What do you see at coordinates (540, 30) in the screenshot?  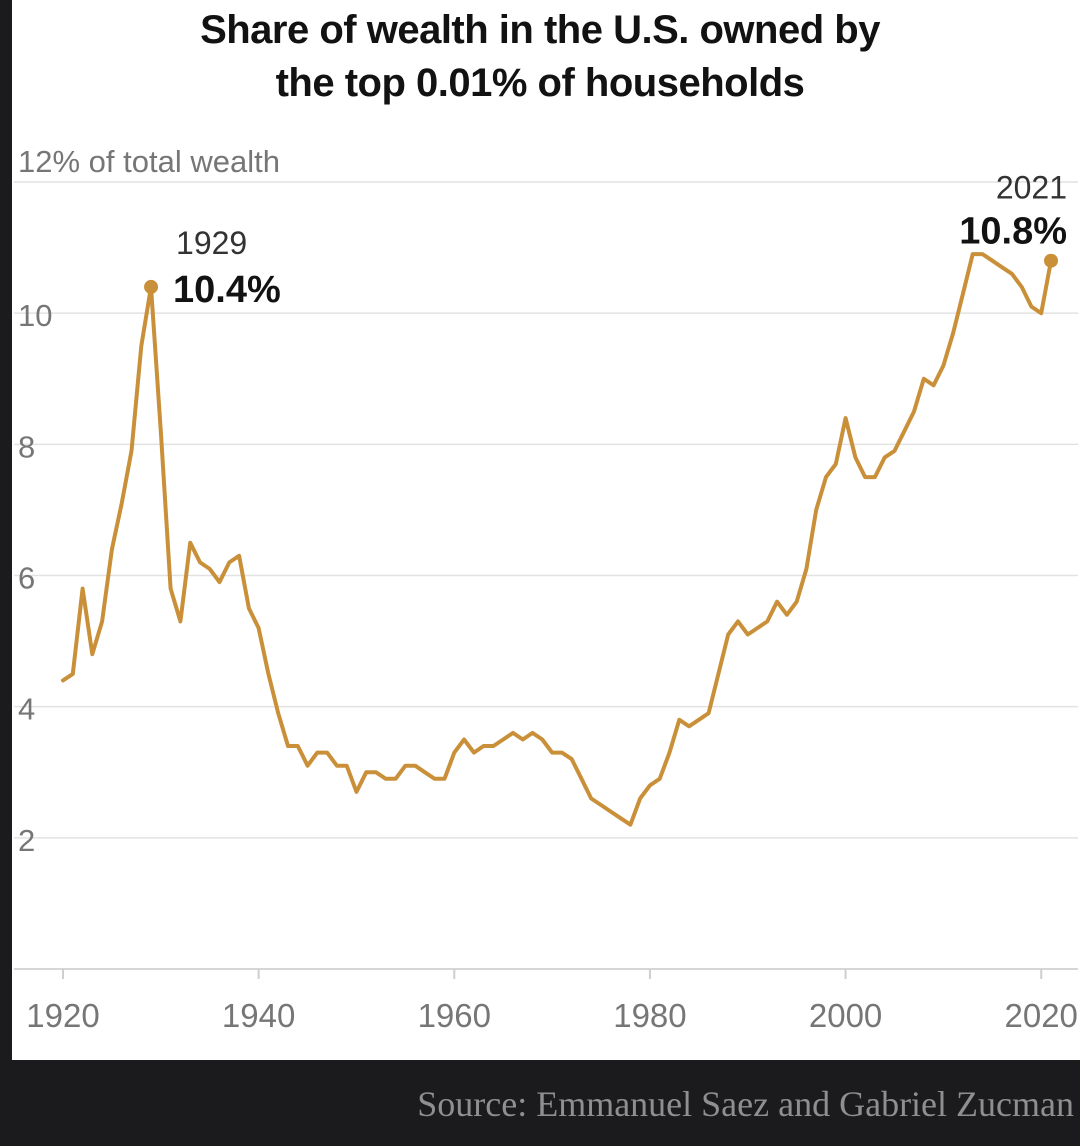 I see `chart-title-line-1: Share of wealth in the U.S. owned by` at bounding box center [540, 30].